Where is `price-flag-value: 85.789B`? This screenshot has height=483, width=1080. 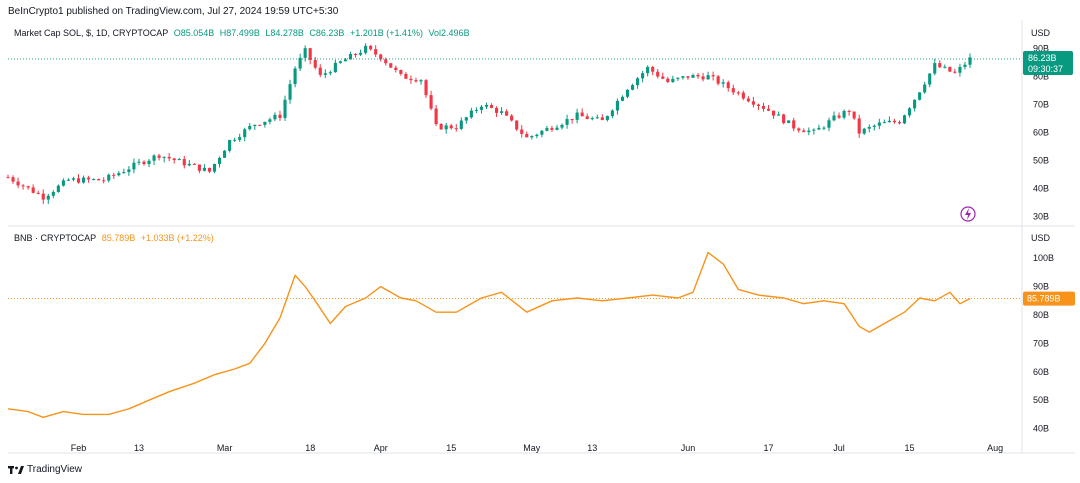
price-flag-value: 85.789B is located at coordinates (1044, 299).